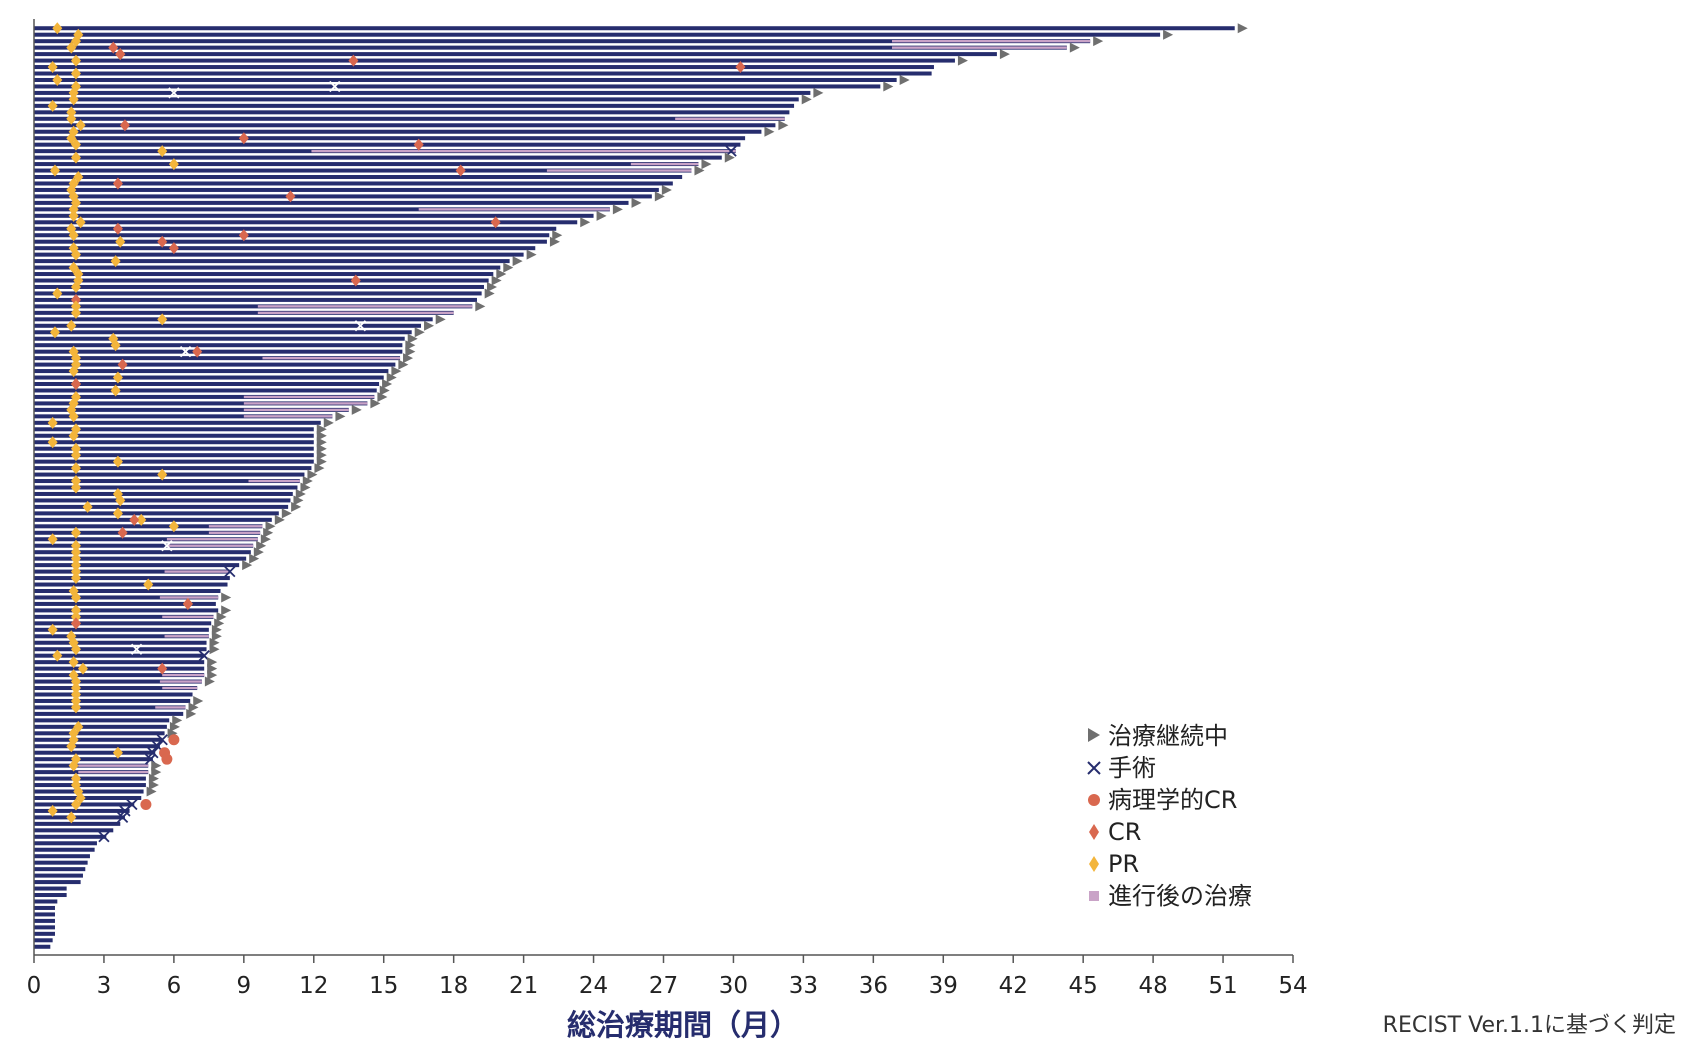 The height and width of the screenshot is (1060, 1688). What do you see at coordinates (1152, 986) in the screenshot?
I see `x-tick-label: 48` at bounding box center [1152, 986].